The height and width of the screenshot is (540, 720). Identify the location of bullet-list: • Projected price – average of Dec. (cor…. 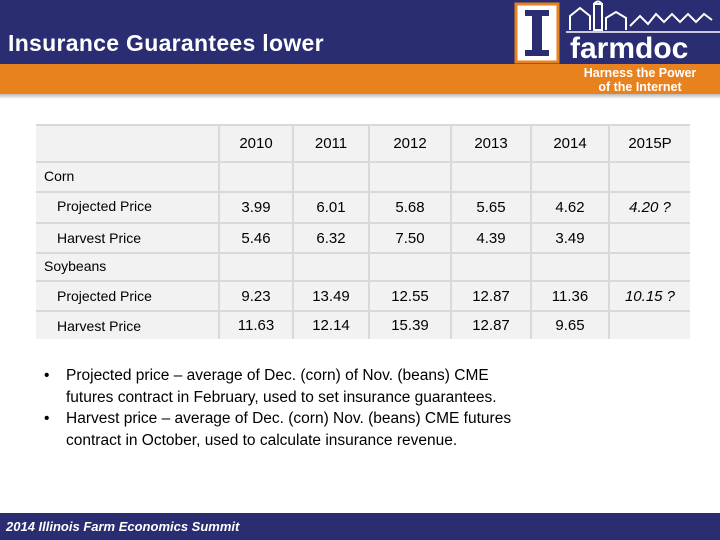
(364, 408).